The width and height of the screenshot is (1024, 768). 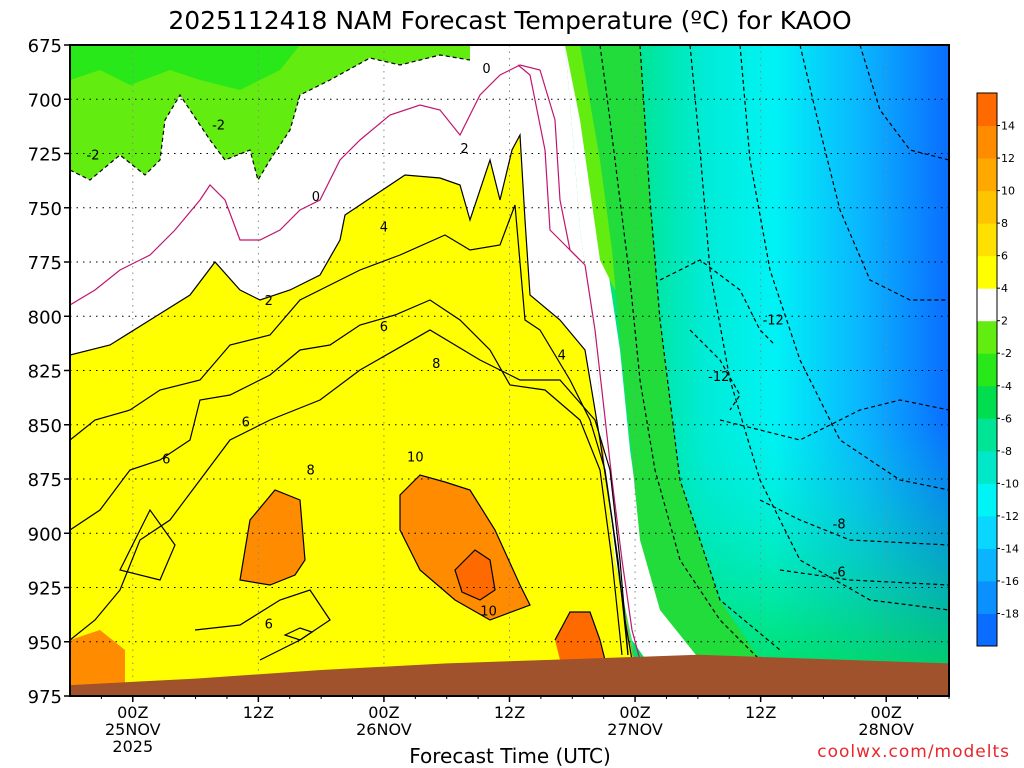 What do you see at coordinates (1006, 386) in the screenshot?
I see `colorbar-tick-label: -4` at bounding box center [1006, 386].